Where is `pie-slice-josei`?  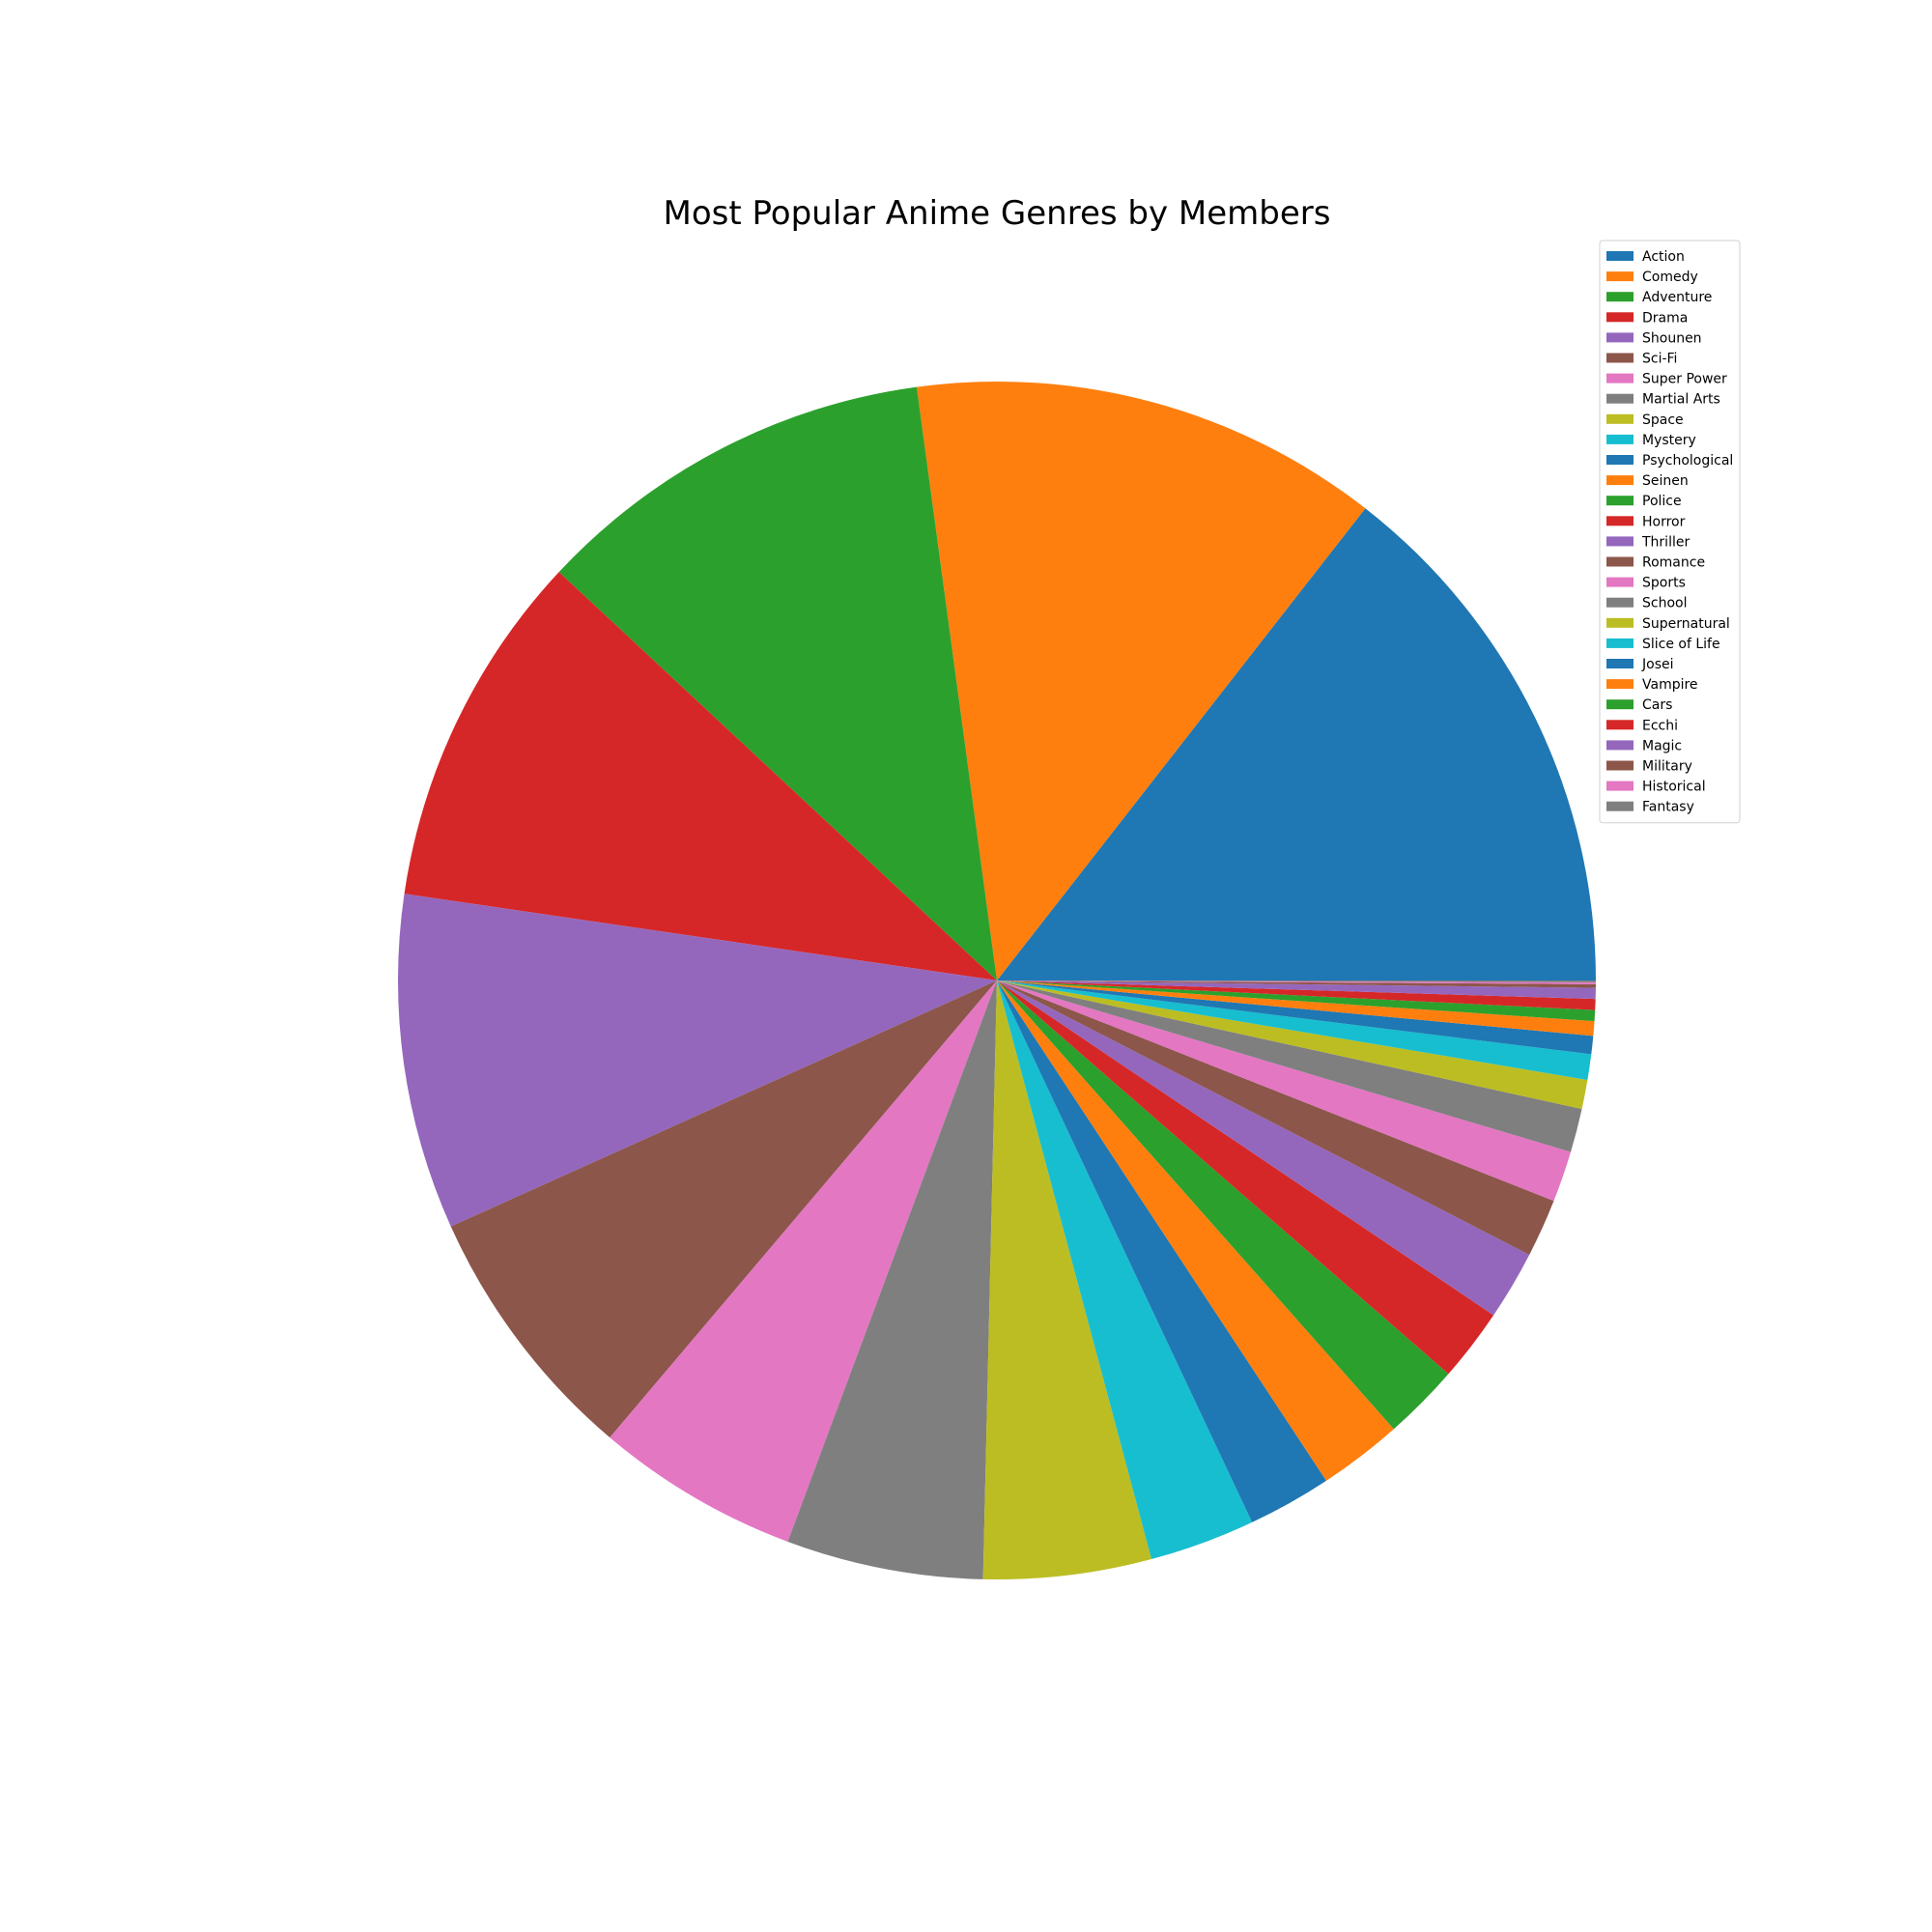
pie-slice-josei is located at coordinates (1295, 1018).